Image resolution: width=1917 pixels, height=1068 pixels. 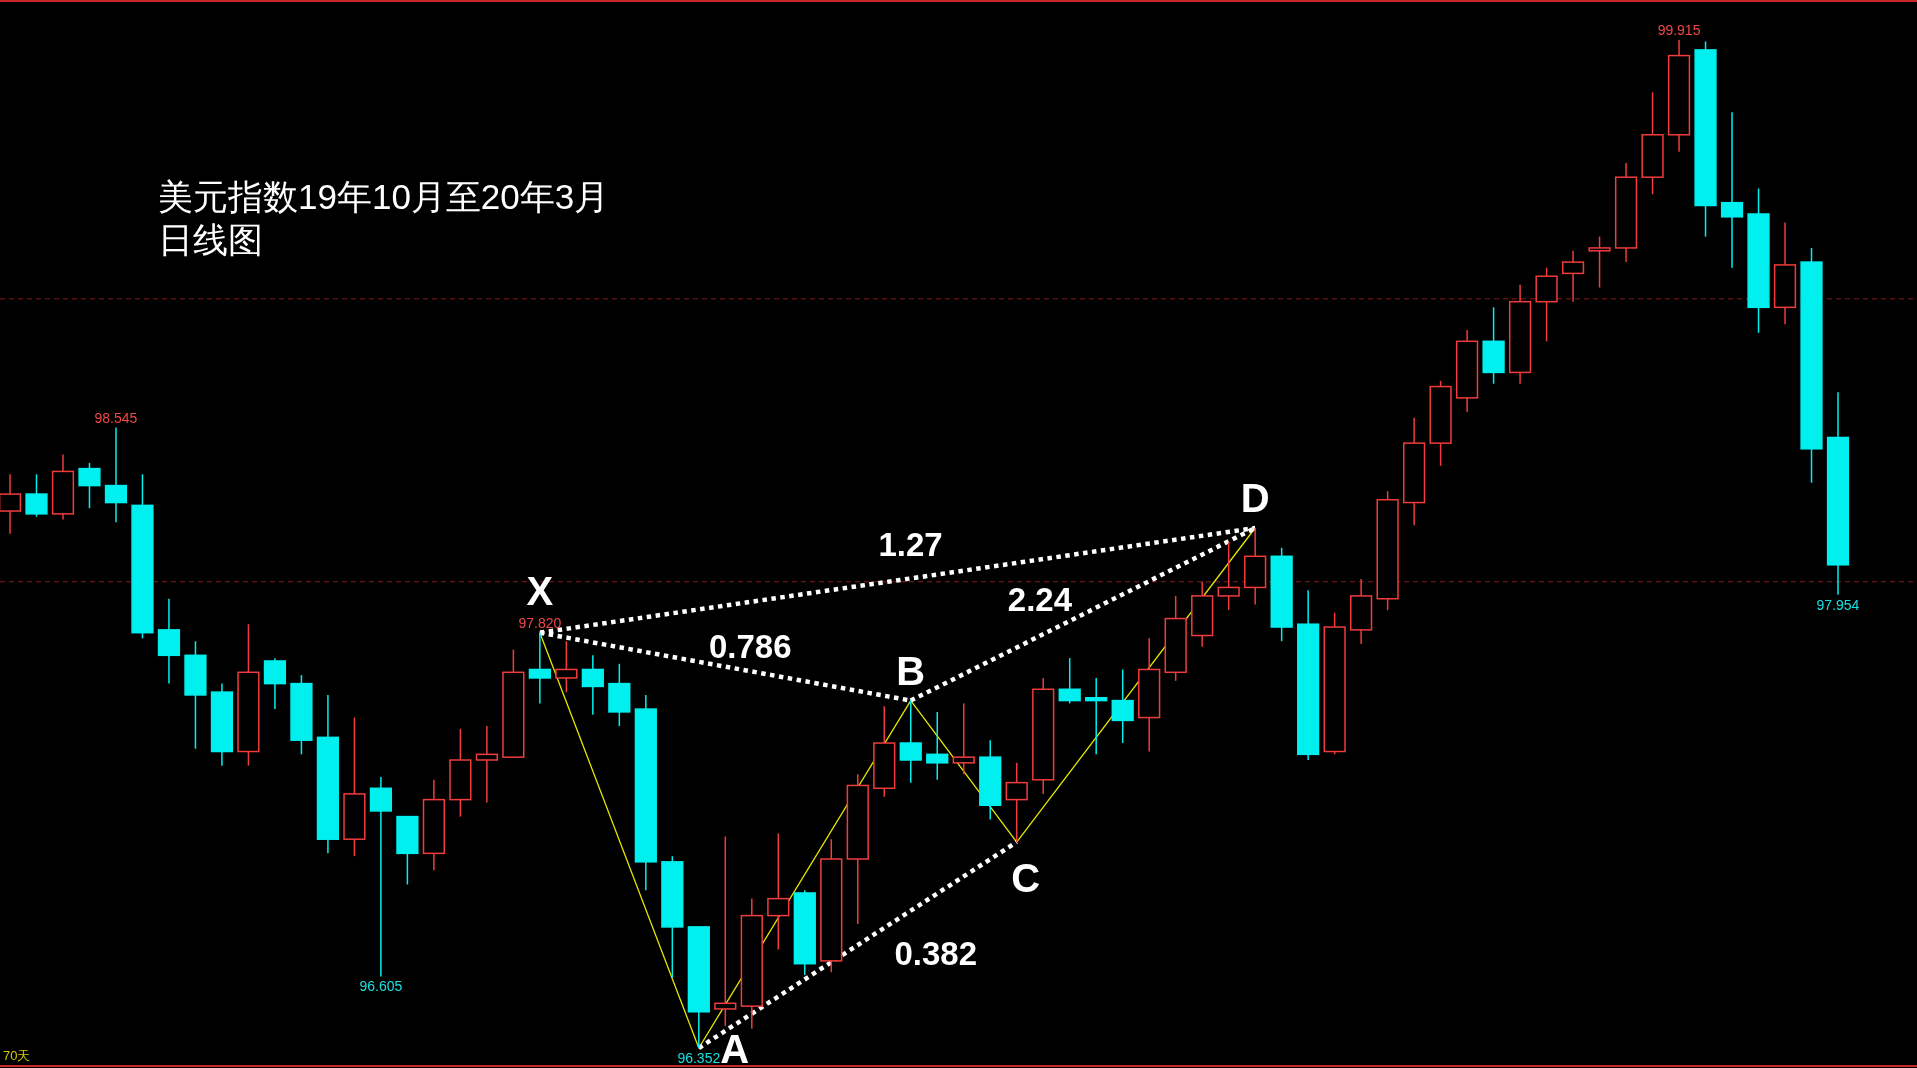 What do you see at coordinates (381, 986) in the screenshot?
I see `text: 96.605` at bounding box center [381, 986].